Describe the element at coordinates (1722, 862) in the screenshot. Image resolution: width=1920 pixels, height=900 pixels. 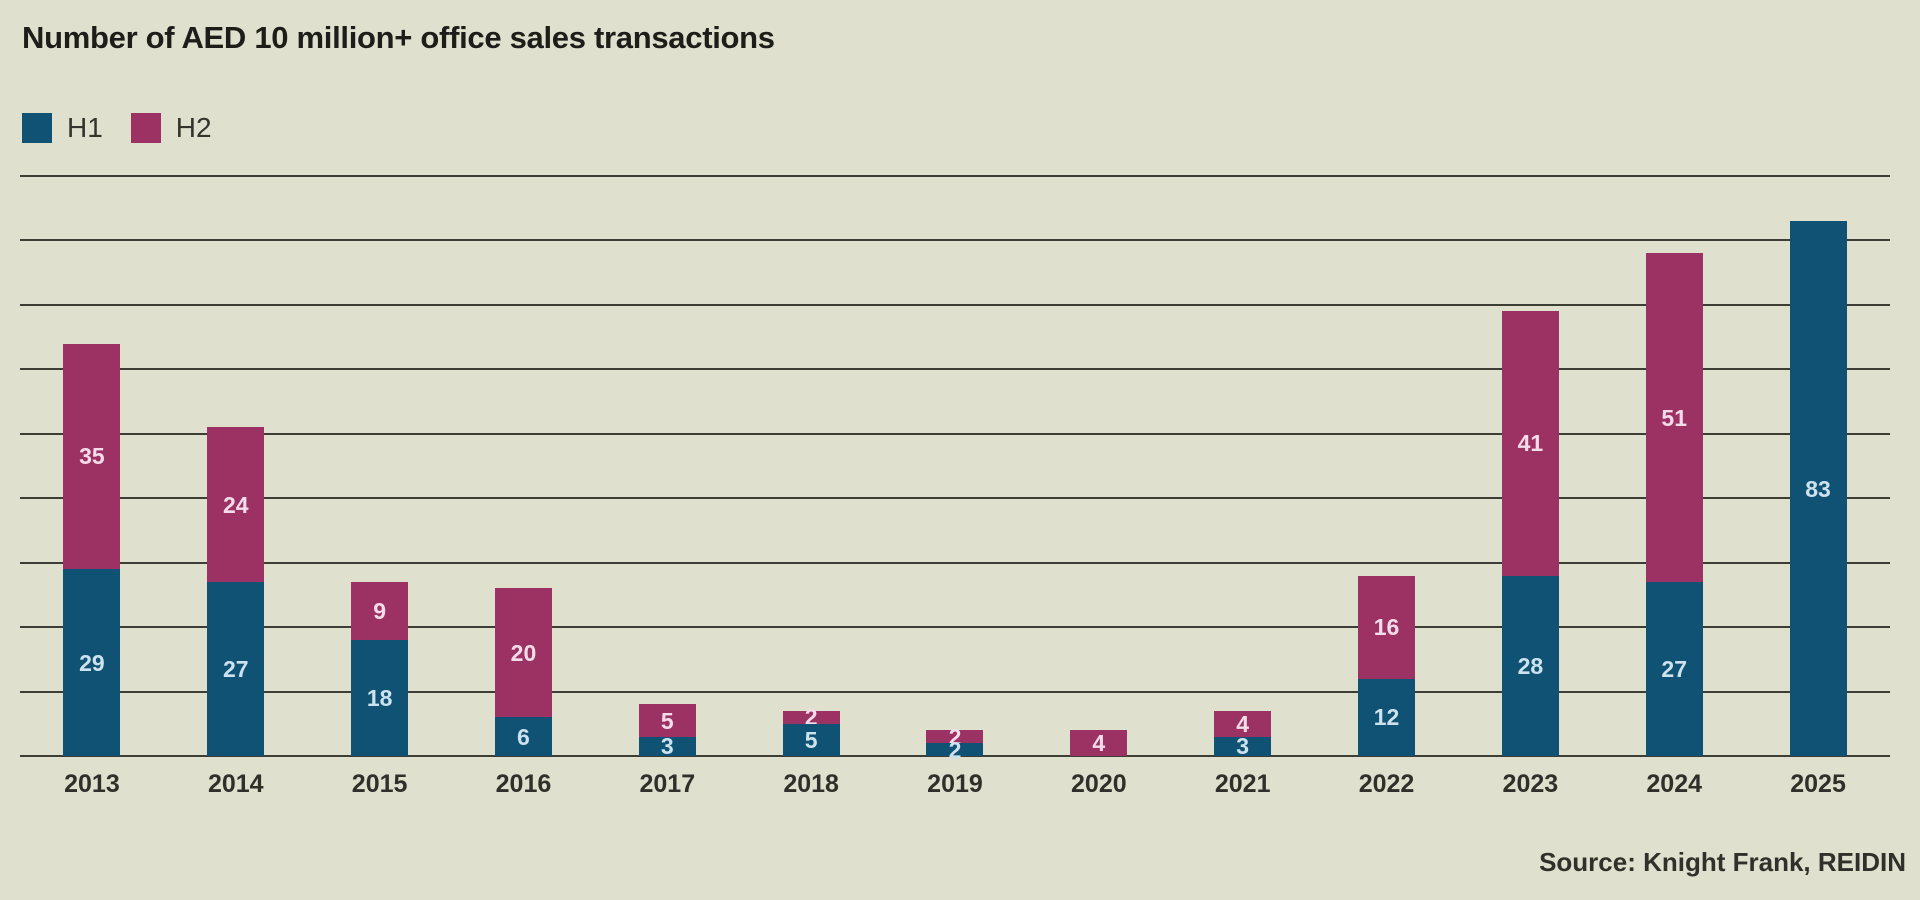
I see `source-credit: Source: Knight Frank, REIDIN` at that location.